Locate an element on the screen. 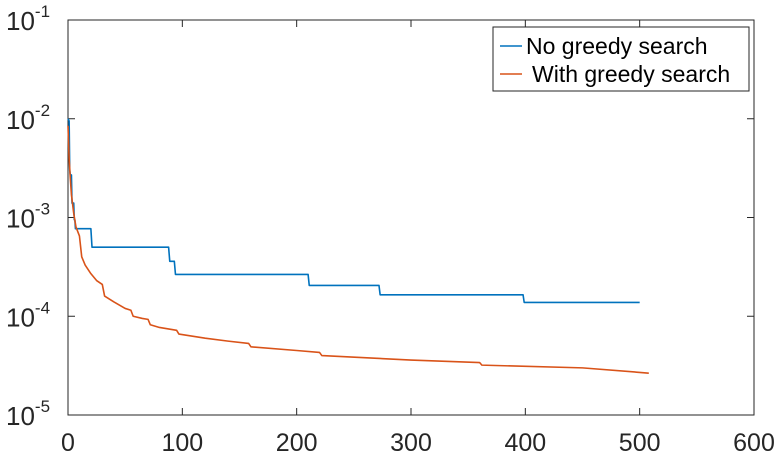 The height and width of the screenshot is (455, 781). legend-box is located at coordinates (621, 59).